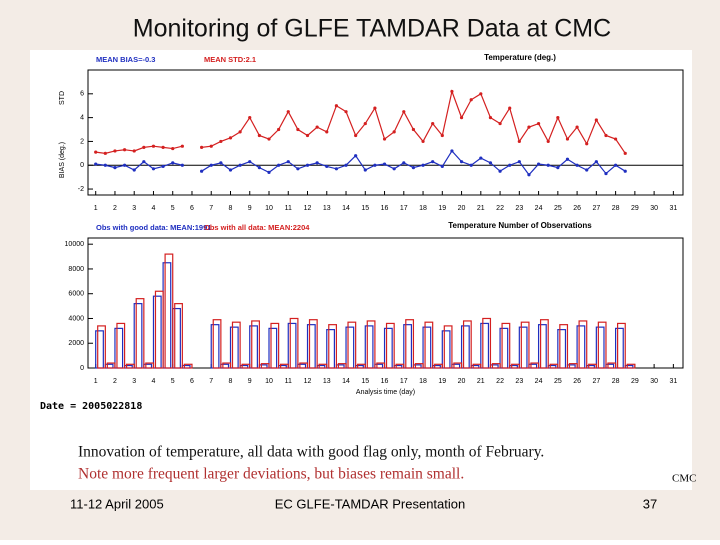  Describe the element at coordinates (673, 208) in the screenshot. I see `x-tick-label: 31` at that location.